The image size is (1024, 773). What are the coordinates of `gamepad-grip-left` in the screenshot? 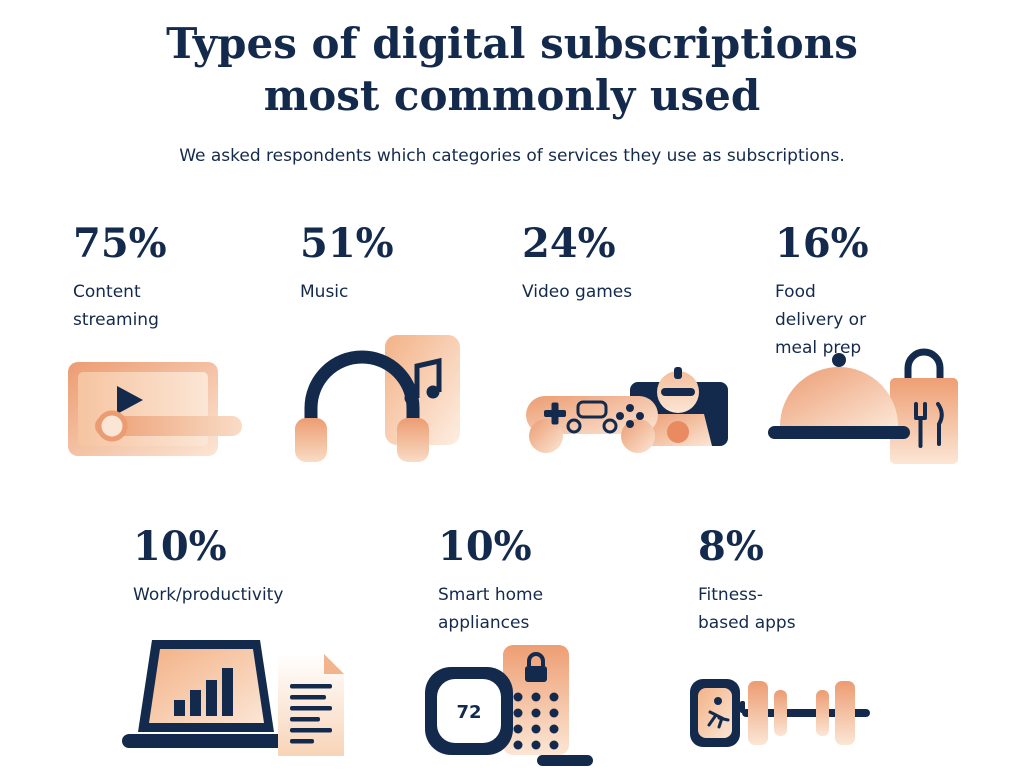 It's located at (546, 436).